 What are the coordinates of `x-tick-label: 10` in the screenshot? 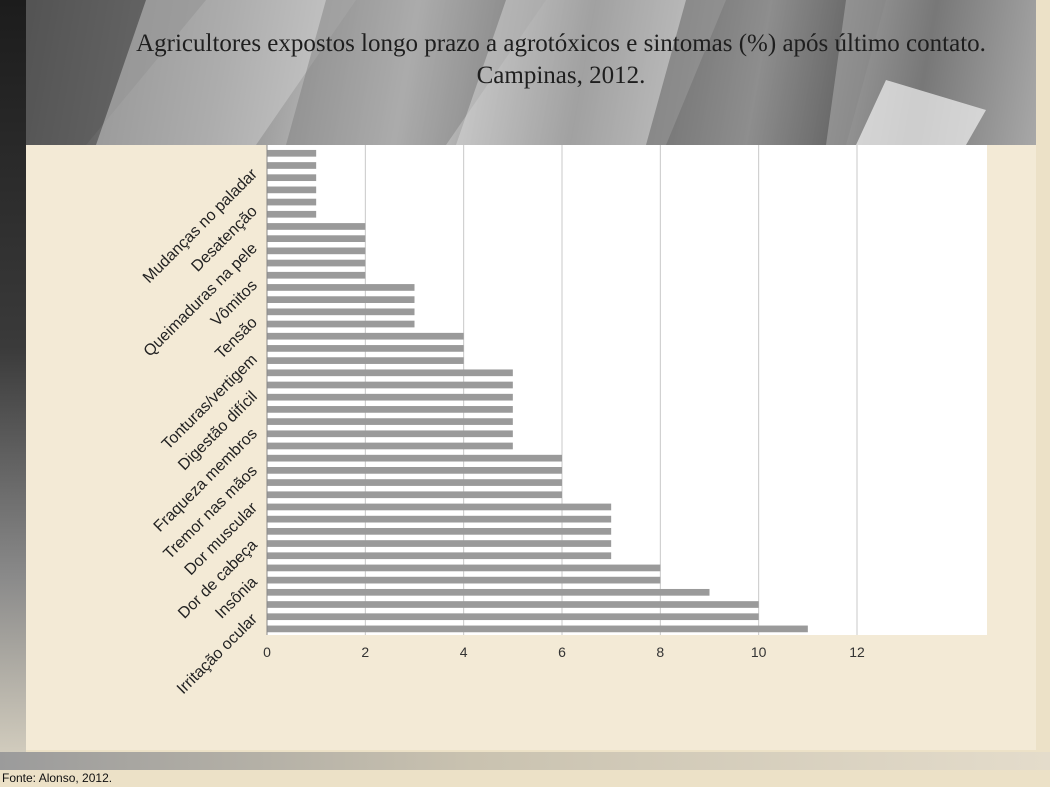 It's located at (759, 652).